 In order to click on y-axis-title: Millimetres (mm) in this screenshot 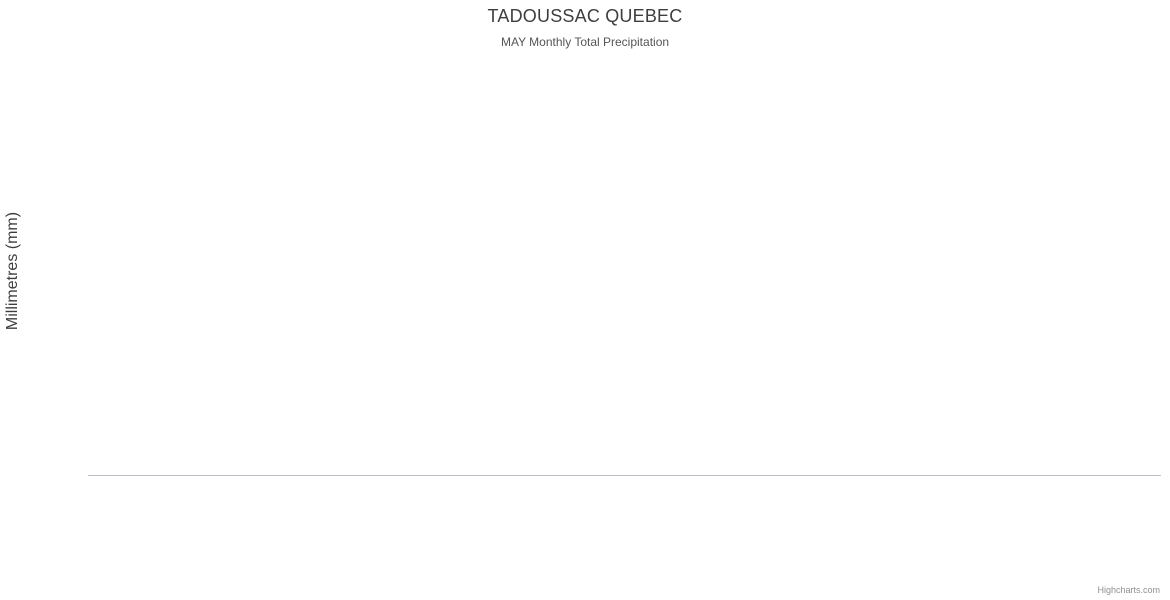, I will do `click(12, 271)`.